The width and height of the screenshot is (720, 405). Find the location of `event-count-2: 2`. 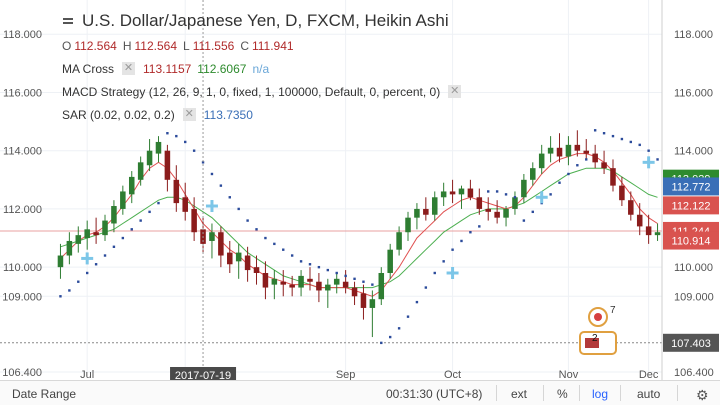

event-count-2: 2 is located at coordinates (595, 338).